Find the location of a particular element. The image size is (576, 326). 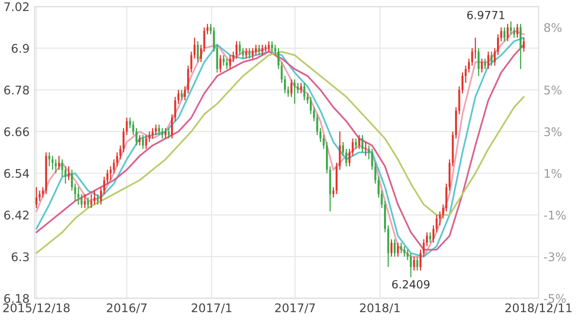

y-tick-label: 6.78 is located at coordinates (16, 90).